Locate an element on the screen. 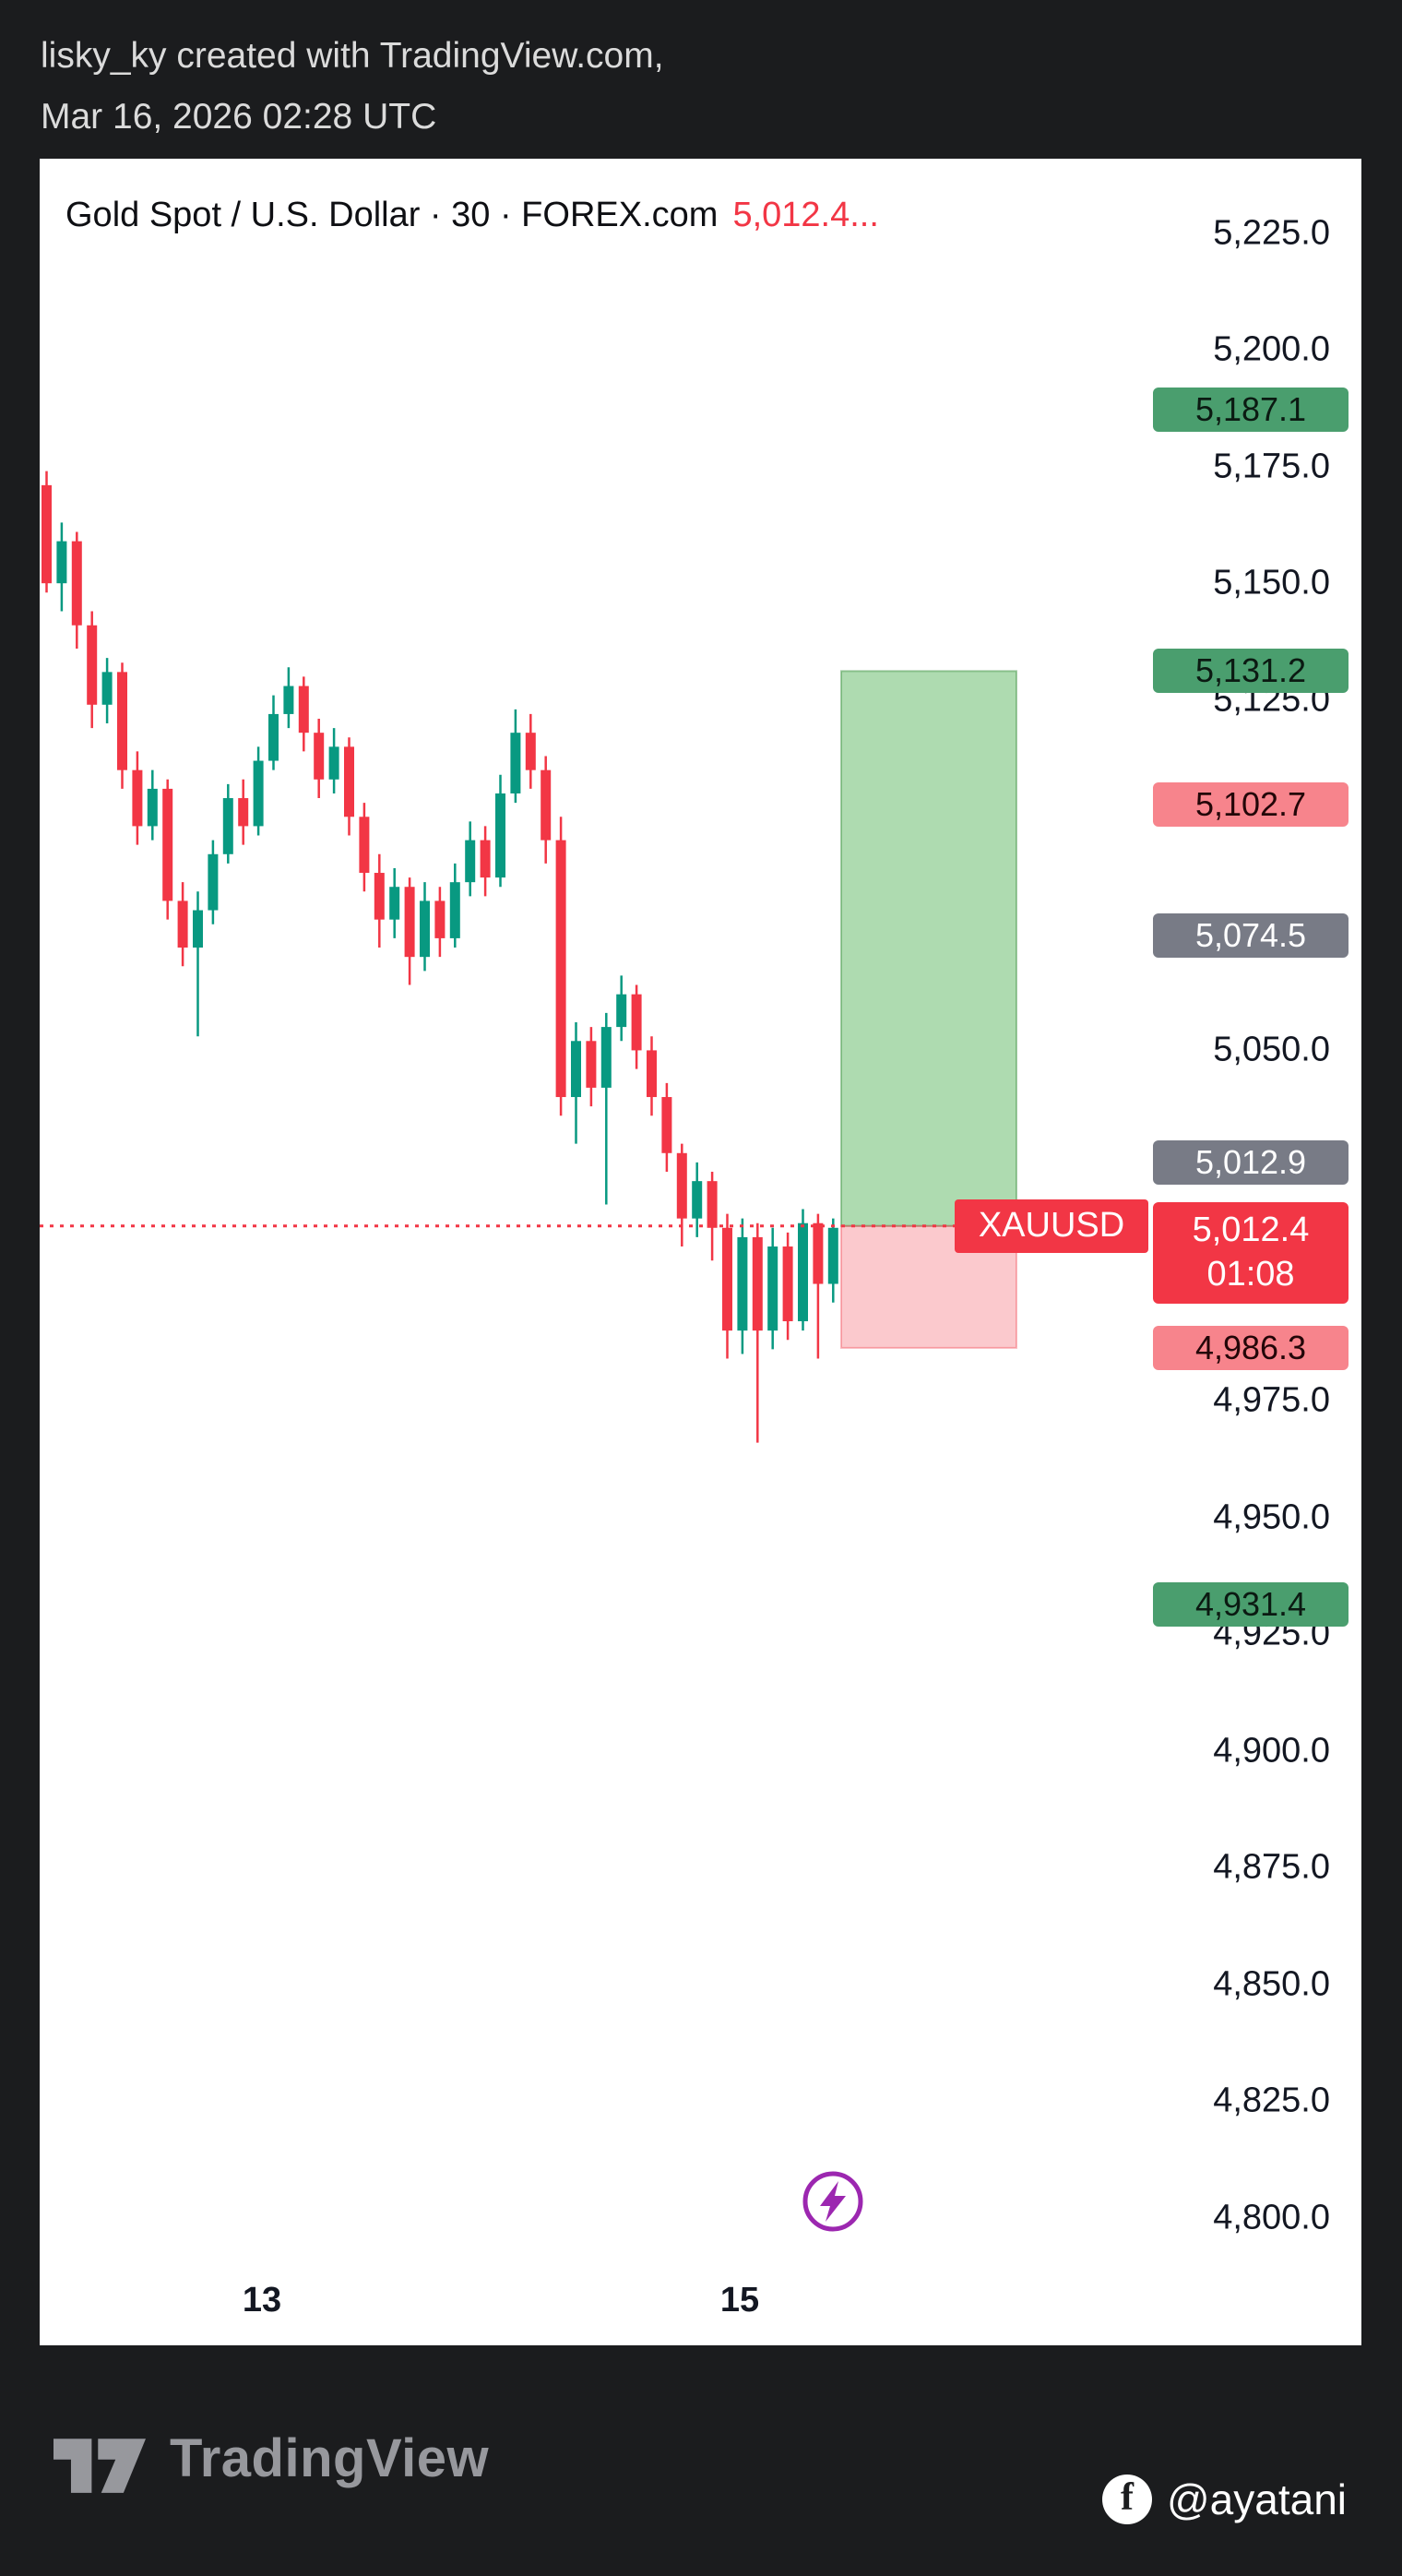 This screenshot has width=1402, height=2576. price-level-label: 5,074.5 is located at coordinates (1251, 936).